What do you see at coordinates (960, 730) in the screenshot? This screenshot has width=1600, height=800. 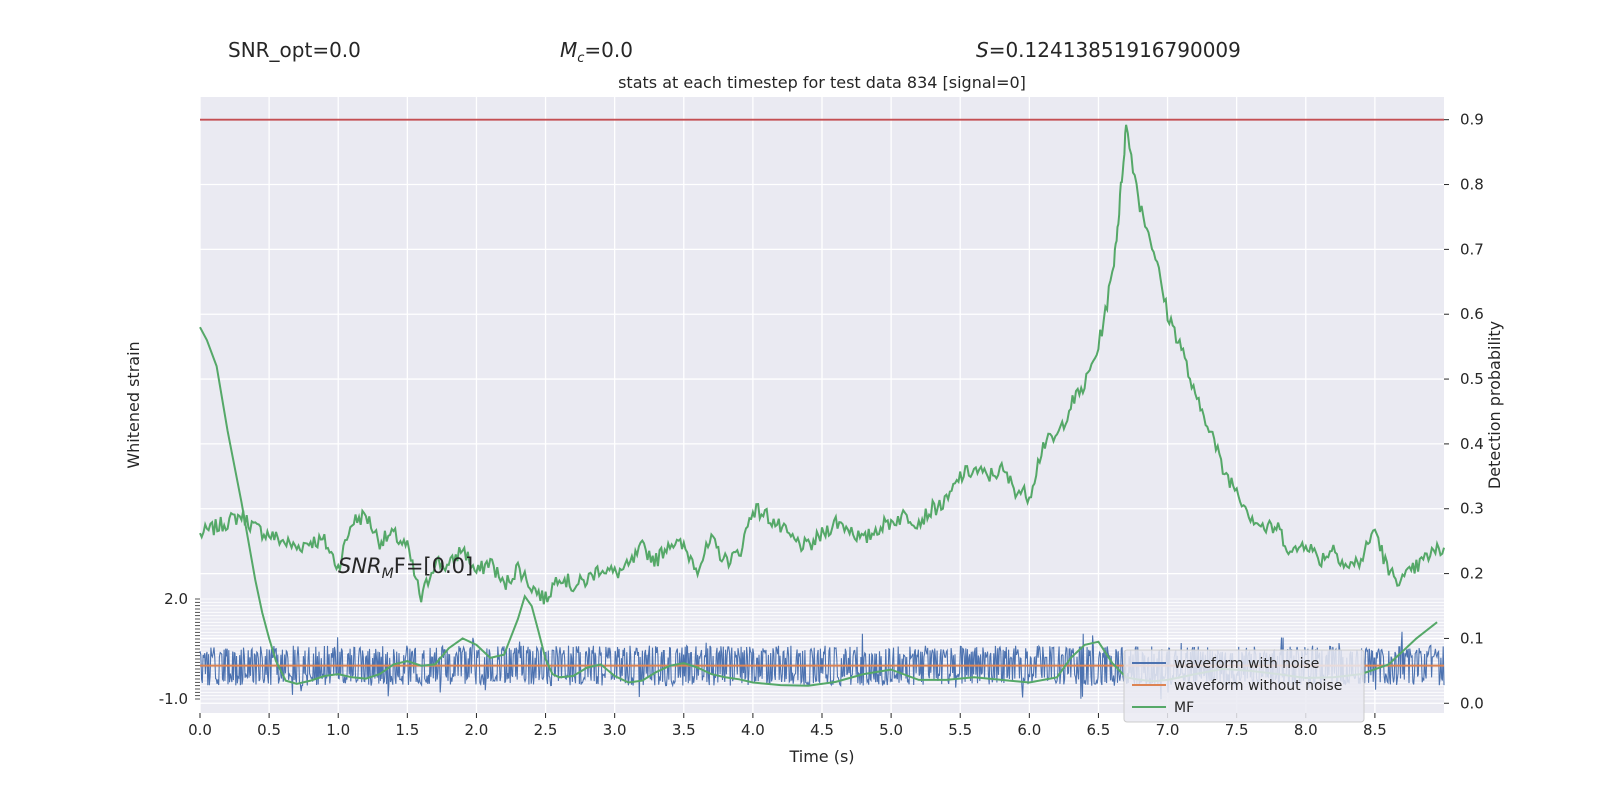 I see `x-tick-label: 5.5` at bounding box center [960, 730].